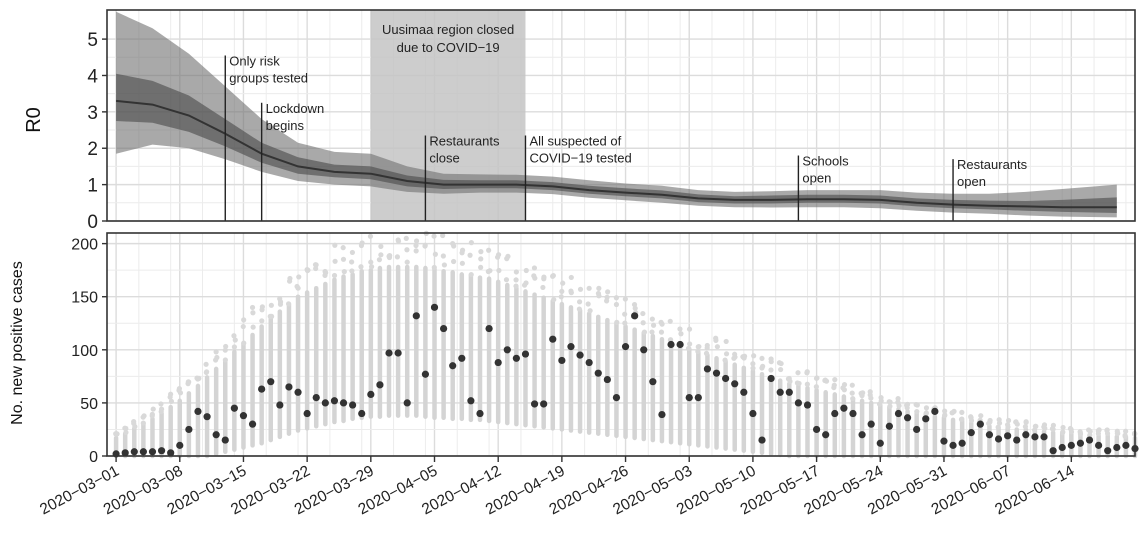 The height and width of the screenshot is (545, 1140). What do you see at coordinates (89, 404) in the screenshot?
I see `y-tick-label: 50` at bounding box center [89, 404].